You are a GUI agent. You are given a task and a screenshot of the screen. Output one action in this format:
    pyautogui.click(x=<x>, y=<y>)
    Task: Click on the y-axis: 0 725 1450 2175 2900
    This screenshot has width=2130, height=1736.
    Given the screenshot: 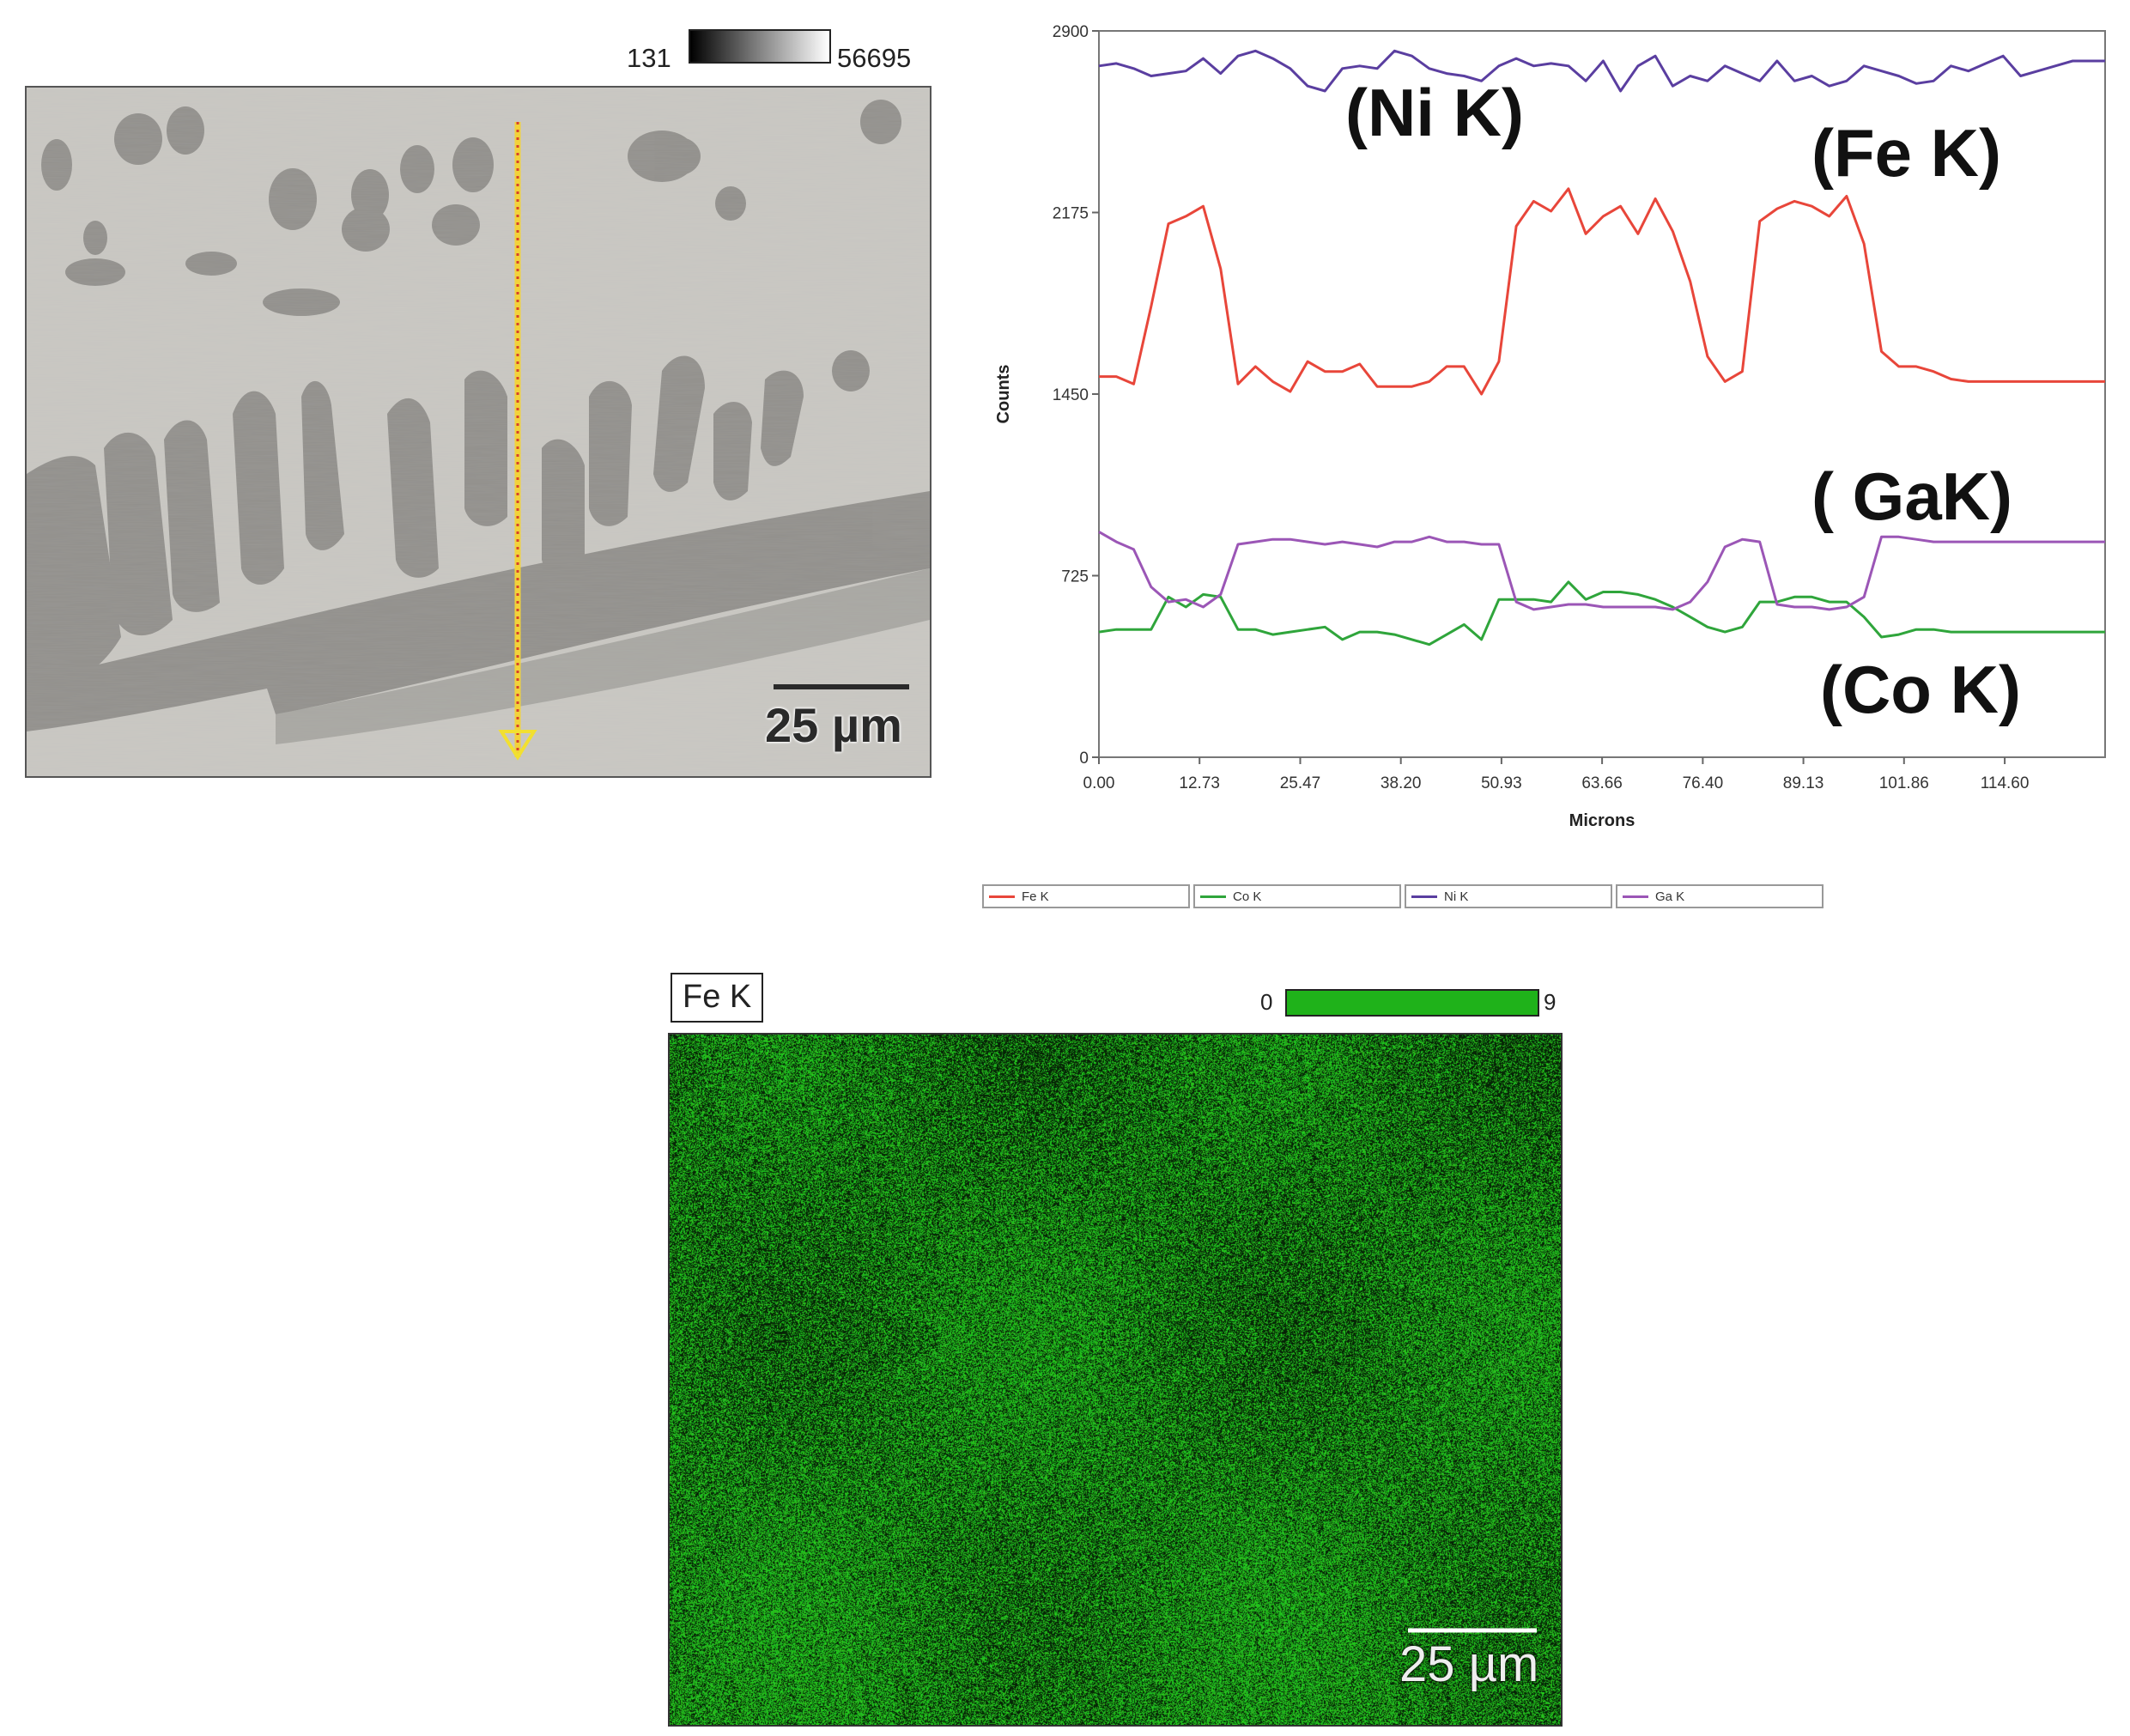 What is the action you would take?
    pyautogui.click(x=1076, y=395)
    